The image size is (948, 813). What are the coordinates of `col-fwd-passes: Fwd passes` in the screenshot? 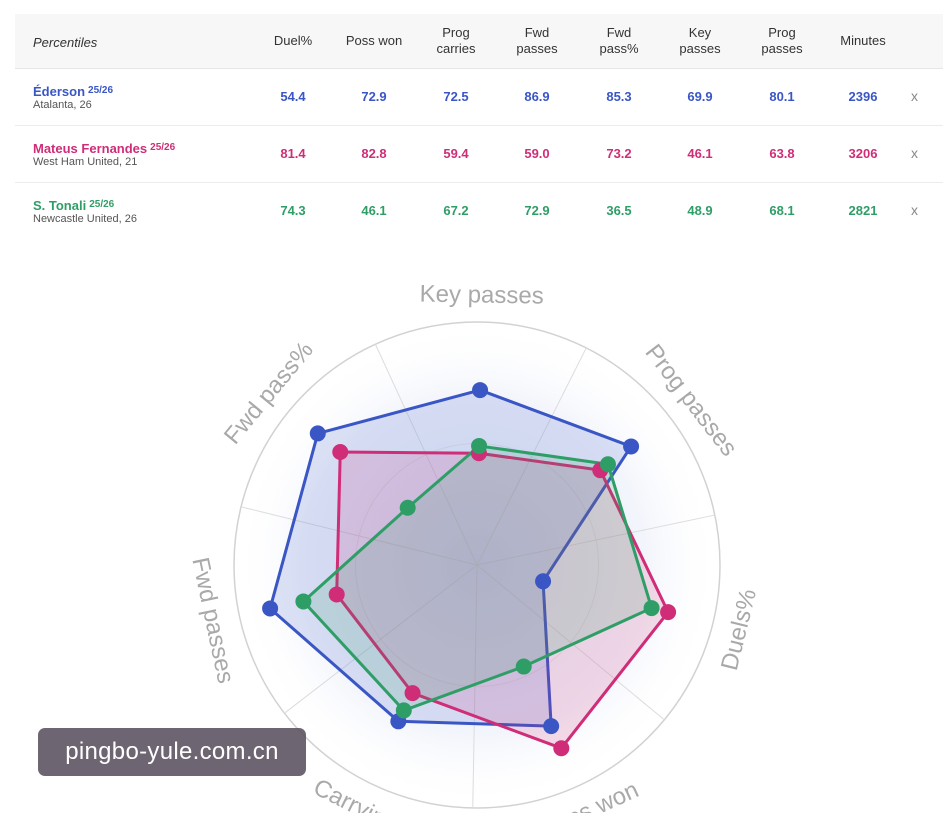 It's located at (537, 40).